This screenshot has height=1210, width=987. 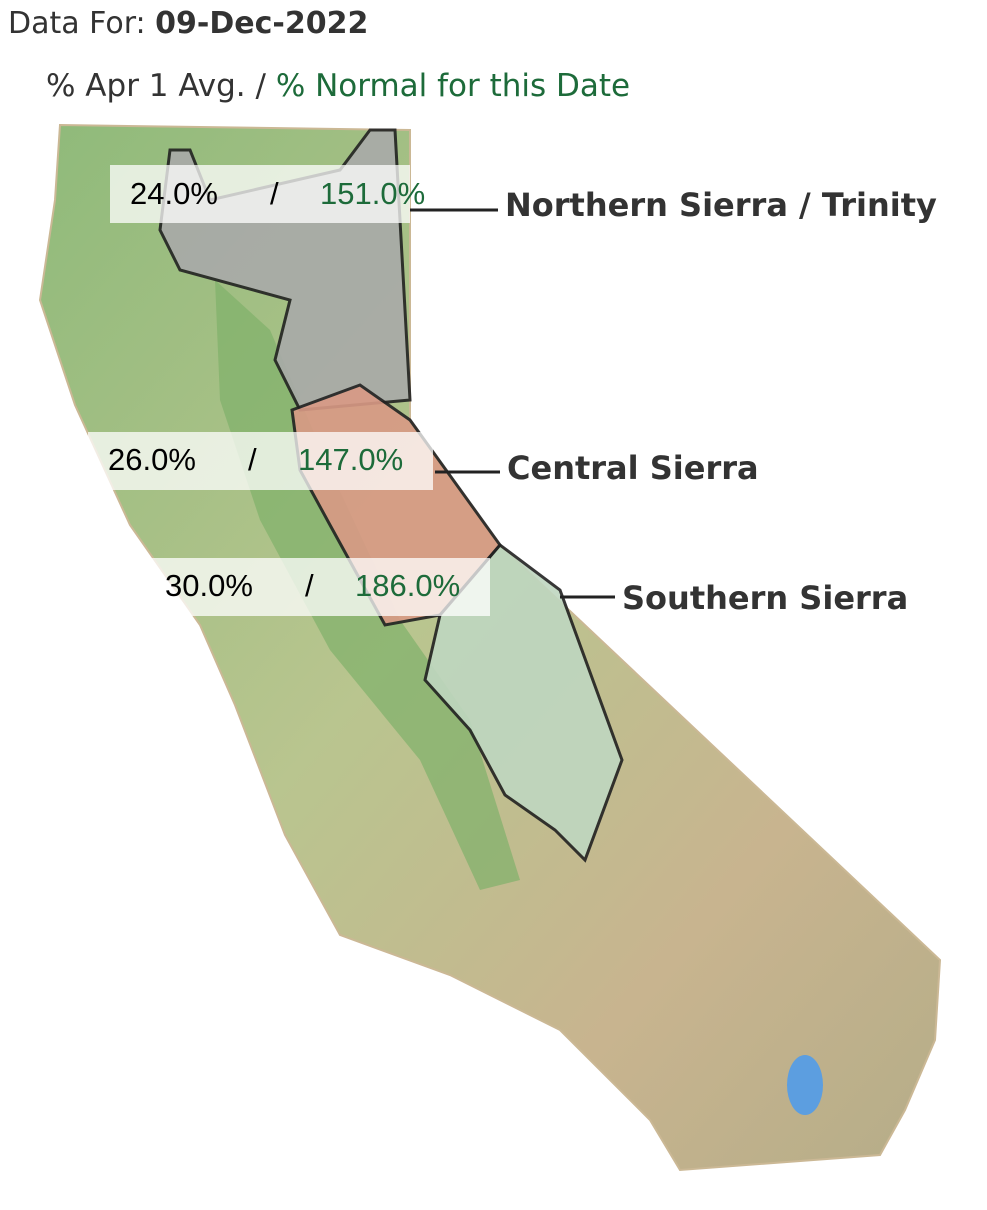 I want to click on region-name: Northern Sierra / Trinity, so click(x=721, y=205).